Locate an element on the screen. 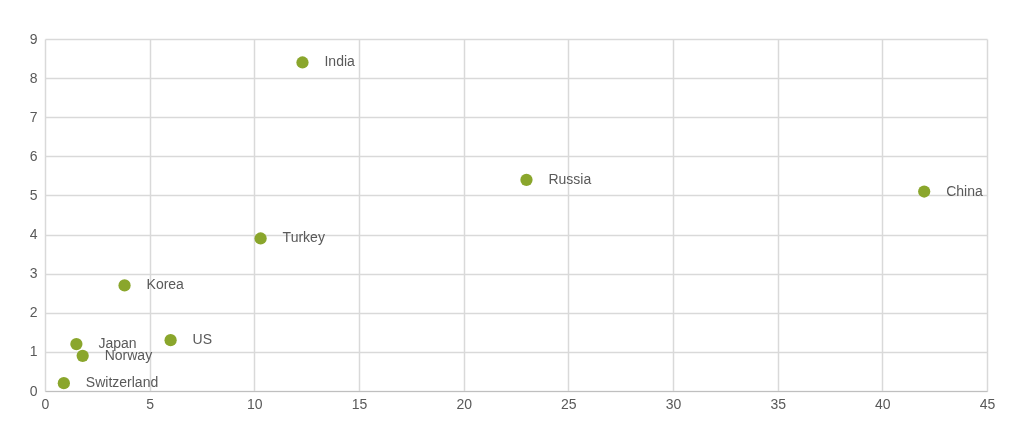 This screenshot has width=1012, height=430. x-tick-label: 45 is located at coordinates (987, 403).